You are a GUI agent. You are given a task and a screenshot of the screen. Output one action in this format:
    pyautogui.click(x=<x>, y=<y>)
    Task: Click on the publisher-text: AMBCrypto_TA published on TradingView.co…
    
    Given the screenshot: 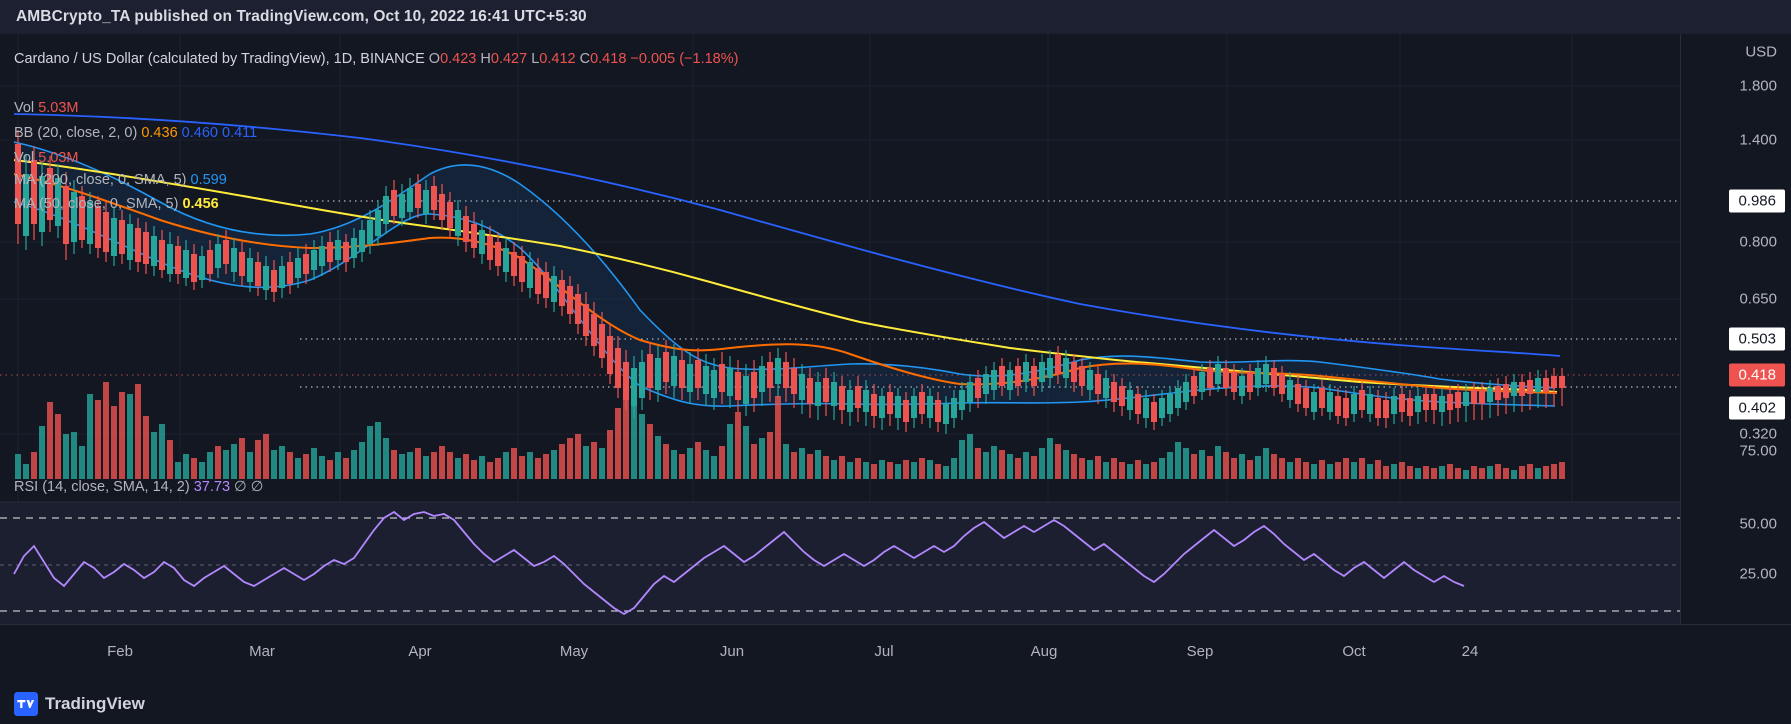 What is the action you would take?
    pyautogui.click(x=301, y=16)
    